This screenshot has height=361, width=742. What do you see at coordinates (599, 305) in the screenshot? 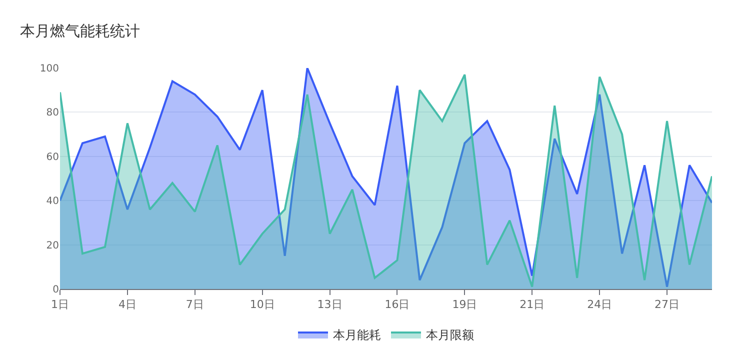
I see `x-tick-label: 24日` at bounding box center [599, 305].